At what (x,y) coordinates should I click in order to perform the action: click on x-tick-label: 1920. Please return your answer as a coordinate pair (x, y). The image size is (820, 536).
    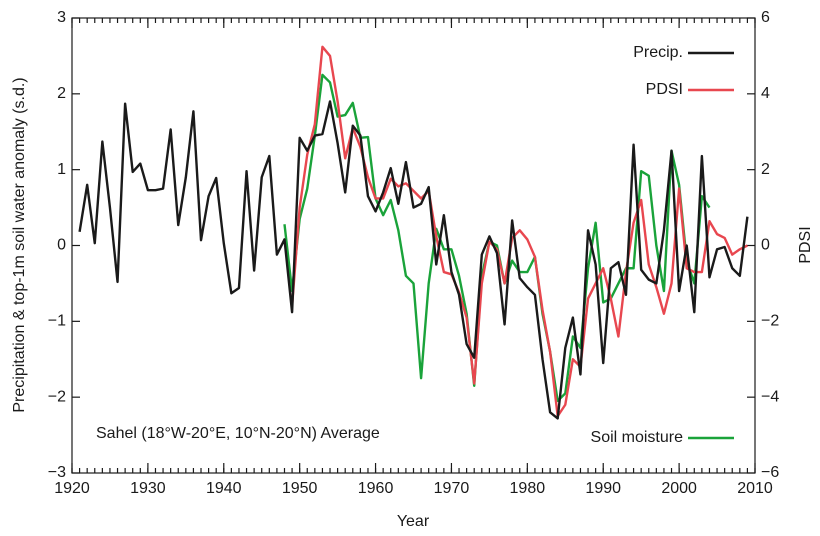
    Looking at the image, I should click on (72, 488).